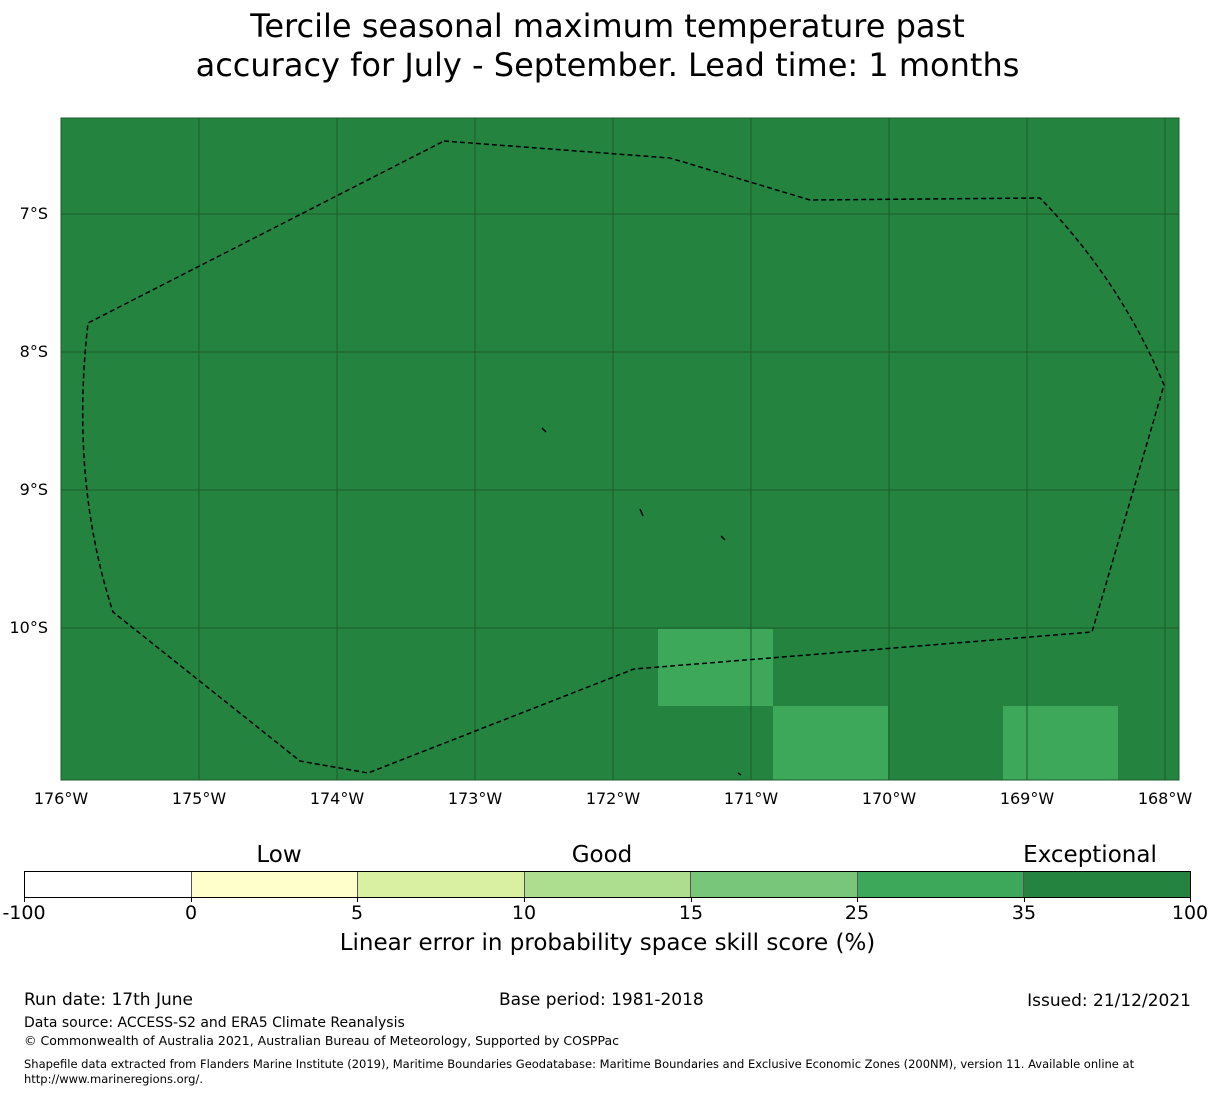 This screenshot has width=1215, height=1095. What do you see at coordinates (601, 1000) in the screenshot?
I see `base-period: Base period: 1981-2018` at bounding box center [601, 1000].